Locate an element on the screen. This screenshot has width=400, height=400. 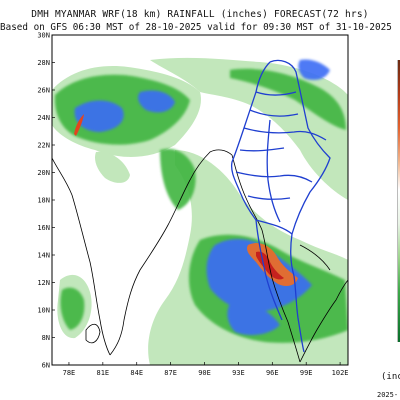
lon-tick-label: 93E is located at coordinates (238, 373).